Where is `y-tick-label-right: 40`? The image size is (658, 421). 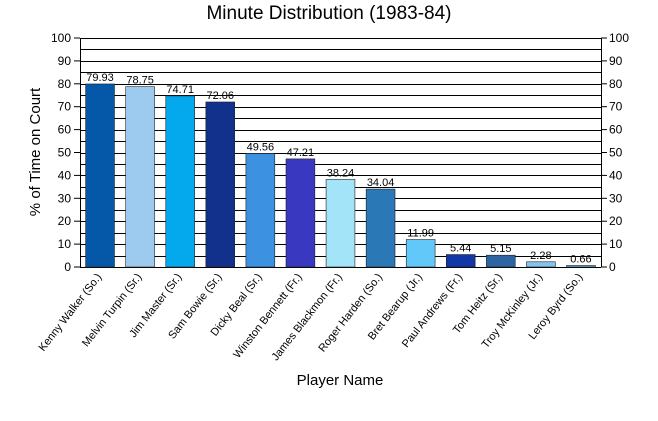 y-tick-label-right: 40 is located at coordinates (616, 175).